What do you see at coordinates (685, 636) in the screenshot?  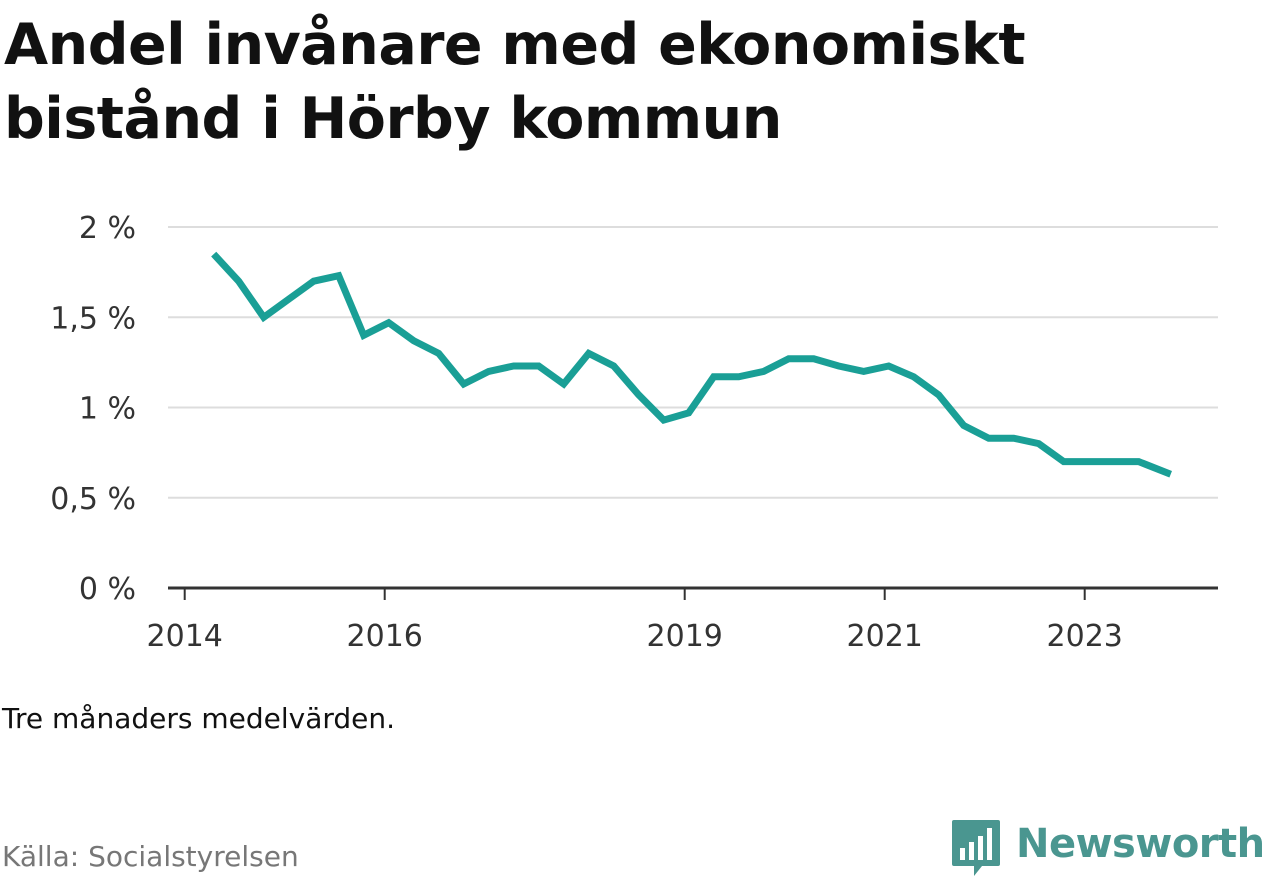 I see `x-tick-label: 2019` at bounding box center [685, 636].